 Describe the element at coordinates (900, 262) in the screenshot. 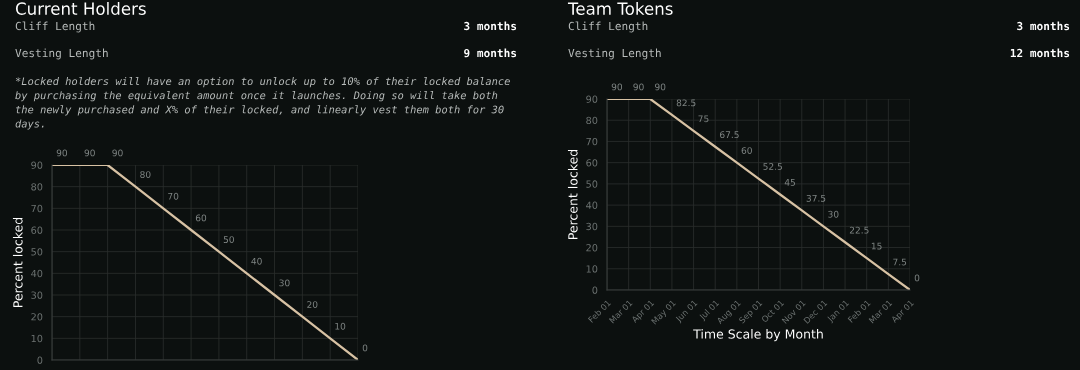

I see `data-label: 7.5` at that location.